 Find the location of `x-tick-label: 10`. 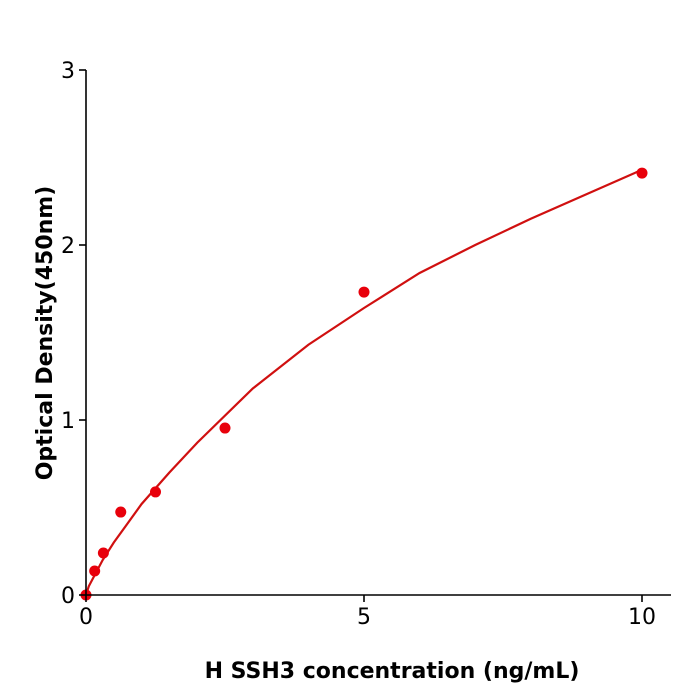

x-tick-label: 10 is located at coordinates (642, 617).